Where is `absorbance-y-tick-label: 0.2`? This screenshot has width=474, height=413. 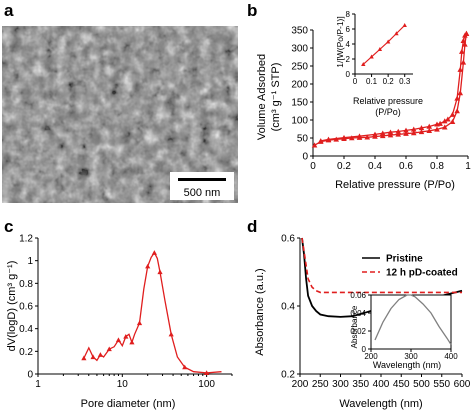
absorbance-y-tick-label: 0.2 is located at coordinates (288, 375).